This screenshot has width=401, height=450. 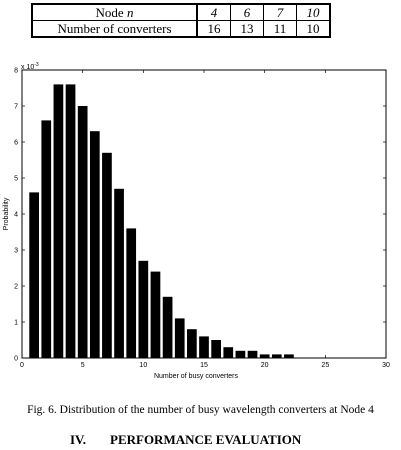 What do you see at coordinates (130, 12) in the screenshot?
I see `node-variable: n` at bounding box center [130, 12].